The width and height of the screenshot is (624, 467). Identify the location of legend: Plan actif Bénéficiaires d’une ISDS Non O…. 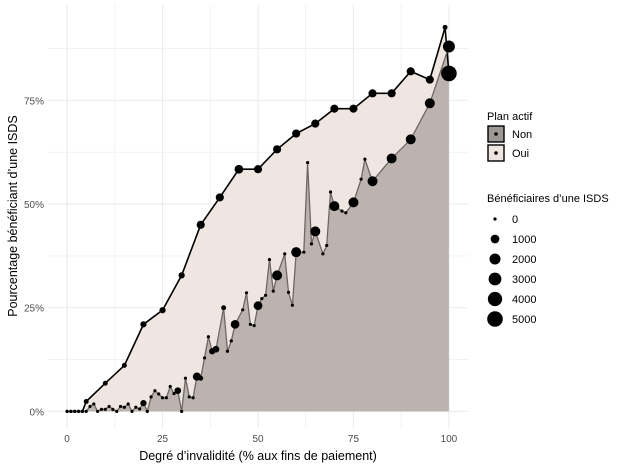
(548, 219).